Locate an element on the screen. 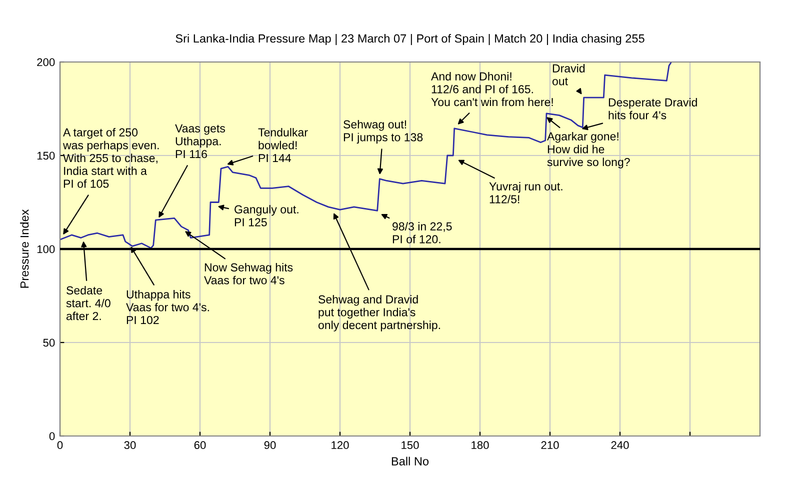 This screenshot has height=492, width=801. y-tick-label: 150 is located at coordinates (46, 156).